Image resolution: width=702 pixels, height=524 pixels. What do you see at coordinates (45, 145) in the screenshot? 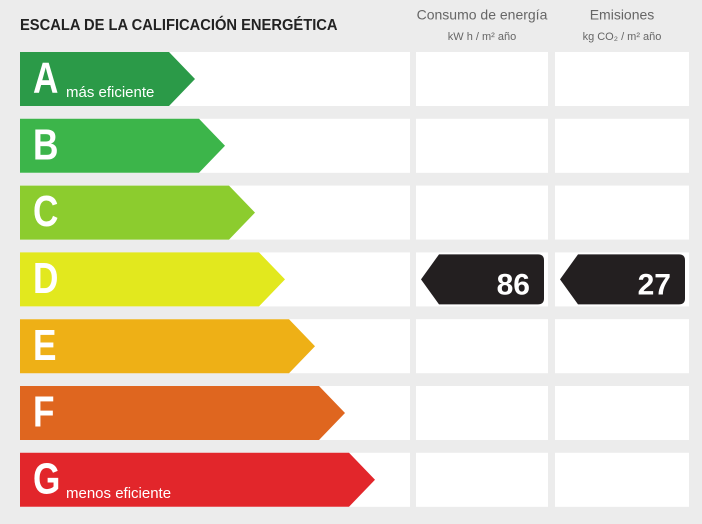
I see `rating-letter: B` at bounding box center [45, 145].